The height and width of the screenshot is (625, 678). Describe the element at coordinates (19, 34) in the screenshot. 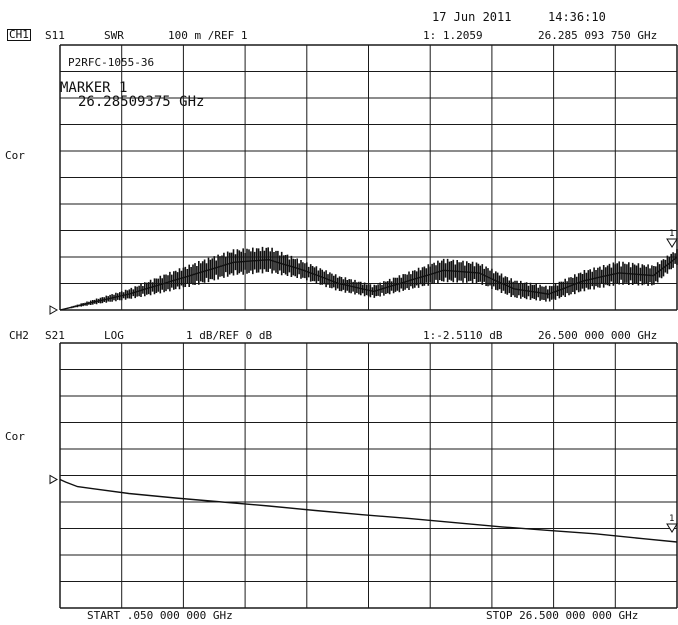

I see `ch1-label: CH1` at that location.